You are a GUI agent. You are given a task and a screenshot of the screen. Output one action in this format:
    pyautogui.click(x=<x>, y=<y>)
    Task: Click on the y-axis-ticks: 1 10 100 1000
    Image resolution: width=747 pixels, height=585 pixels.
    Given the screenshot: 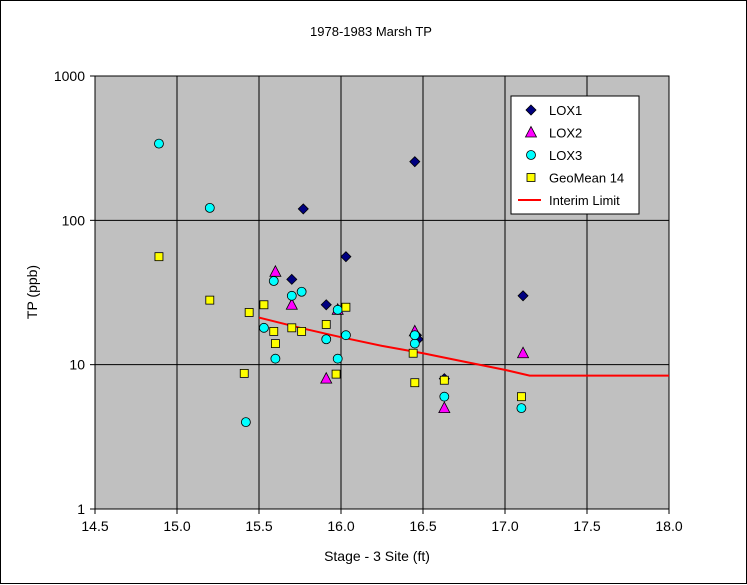 What is the action you would take?
    pyautogui.click(x=74, y=292)
    